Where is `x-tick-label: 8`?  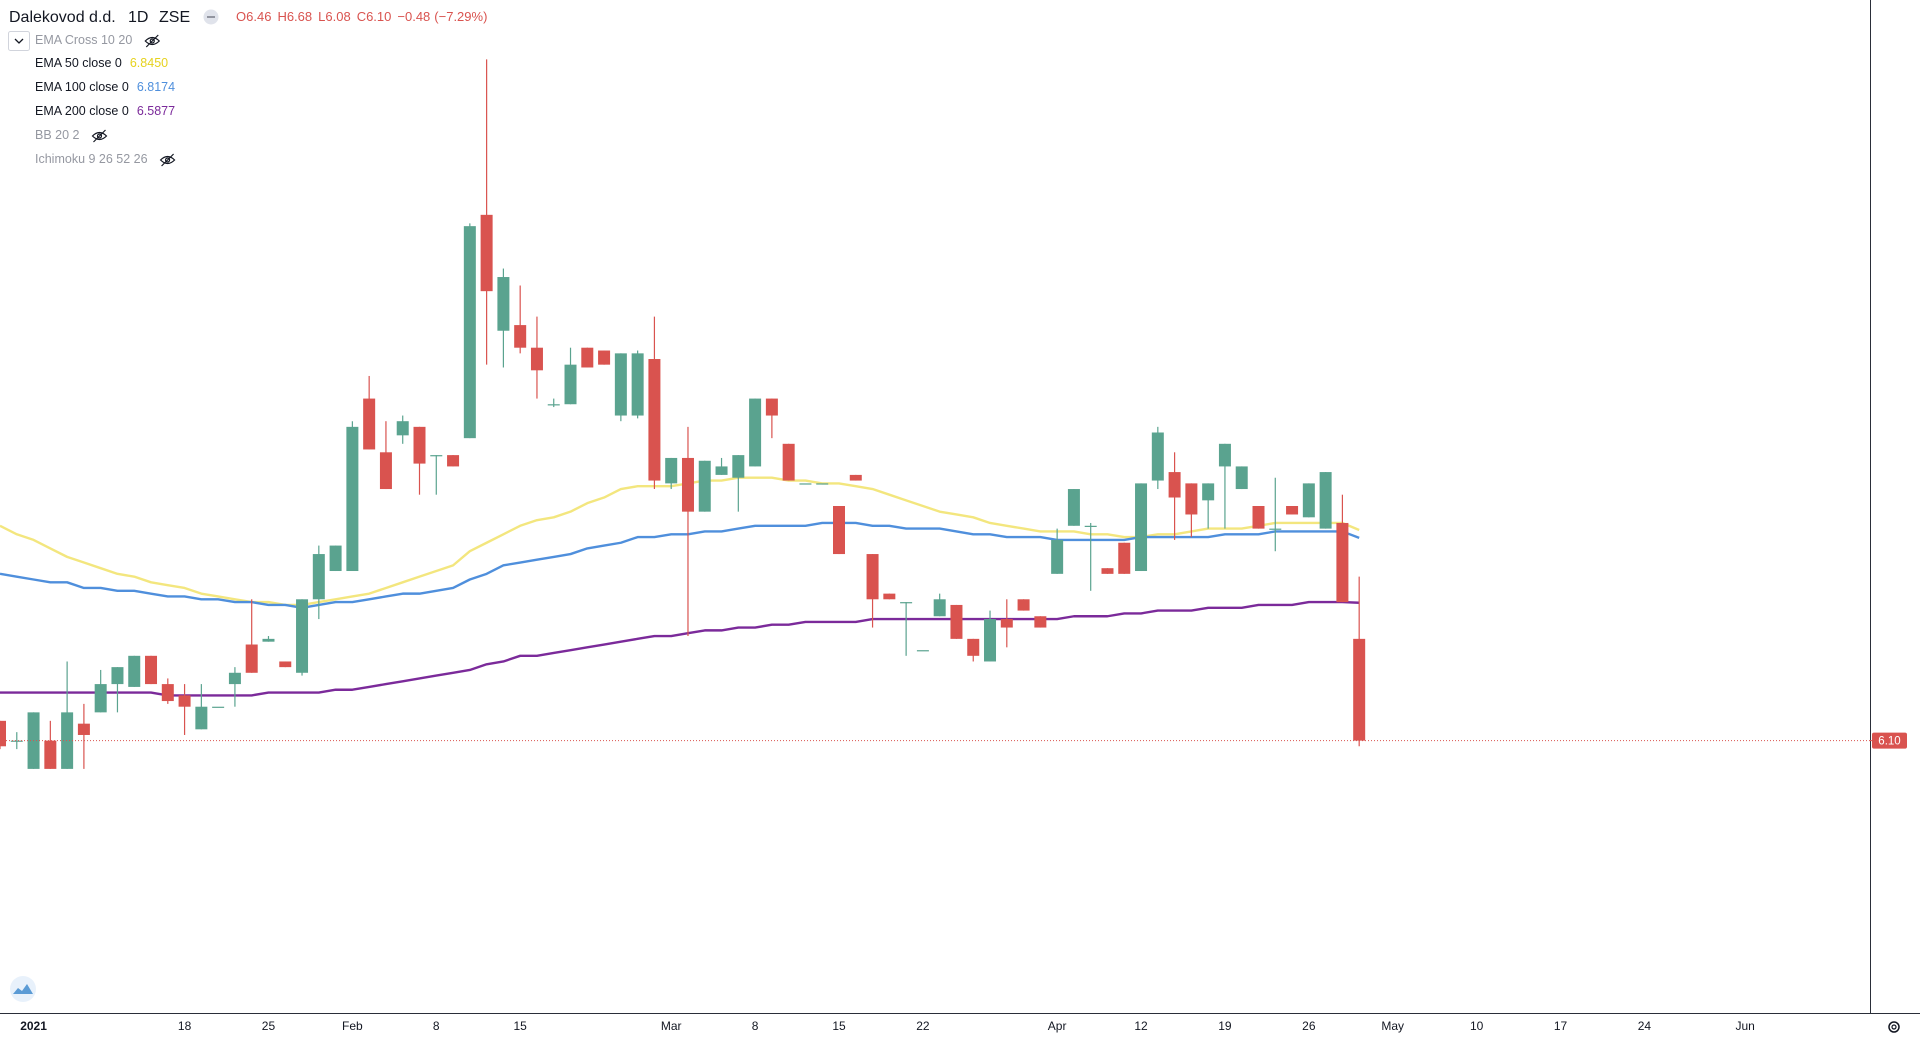
x-tick-label: 8 is located at coordinates (436, 1026).